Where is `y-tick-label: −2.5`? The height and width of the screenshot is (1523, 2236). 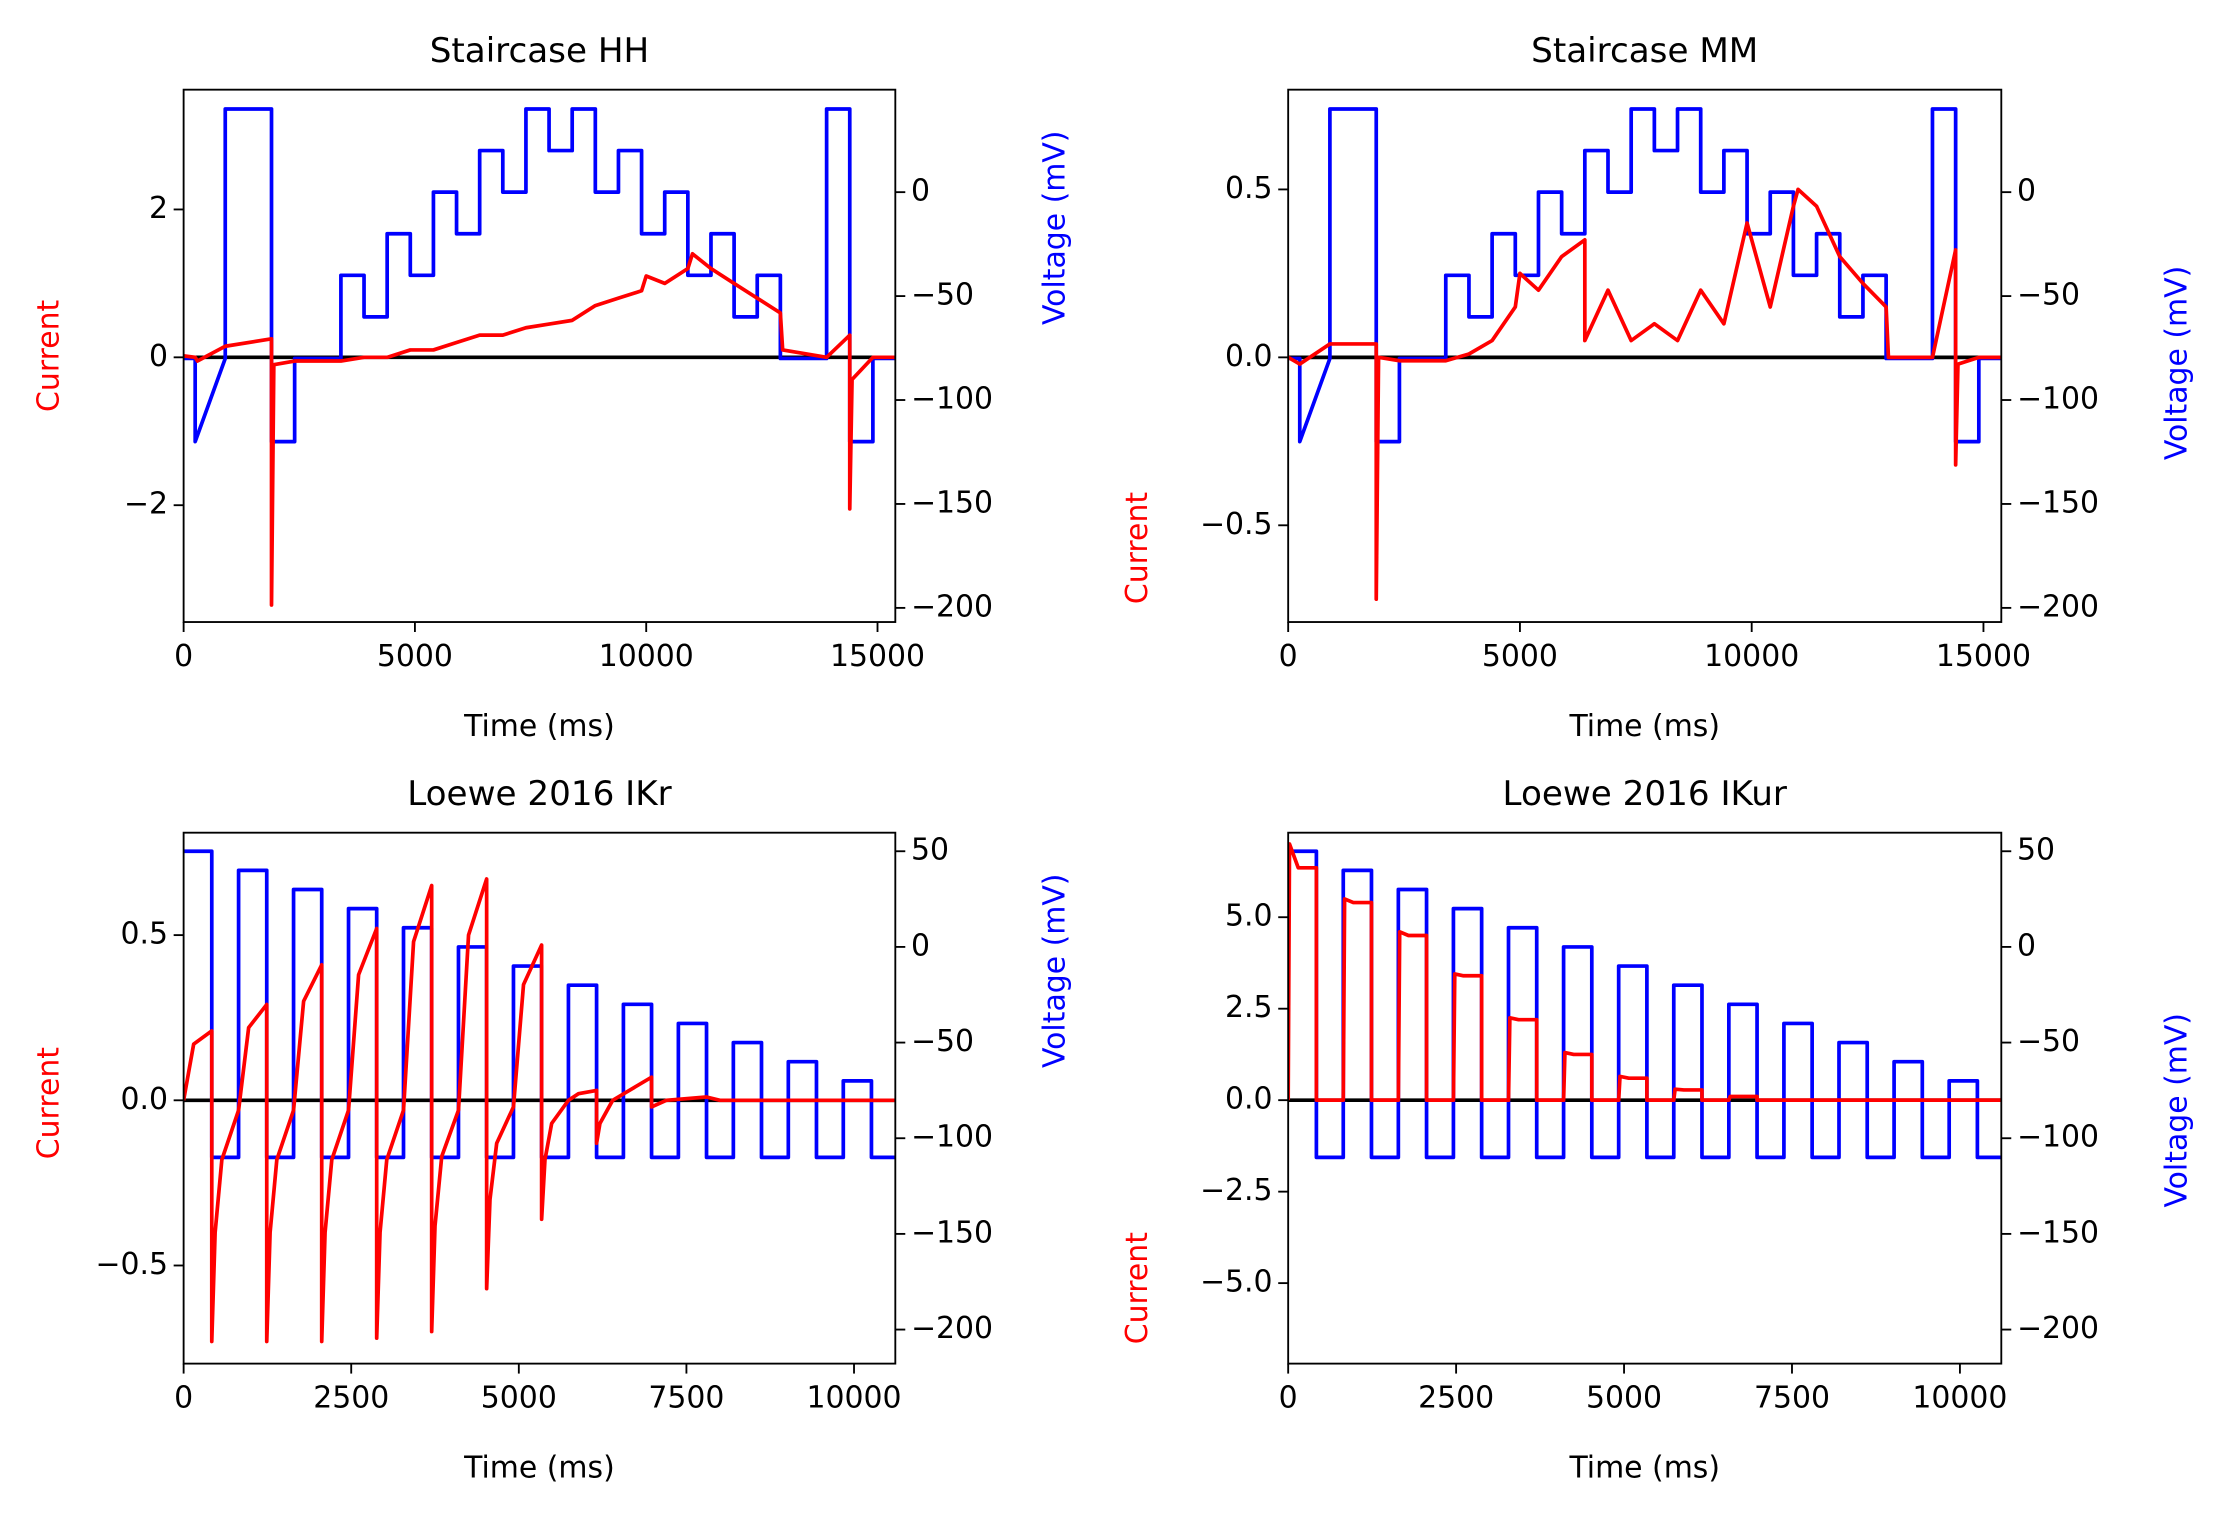 y-tick-label: −2.5 is located at coordinates (1236, 1190).